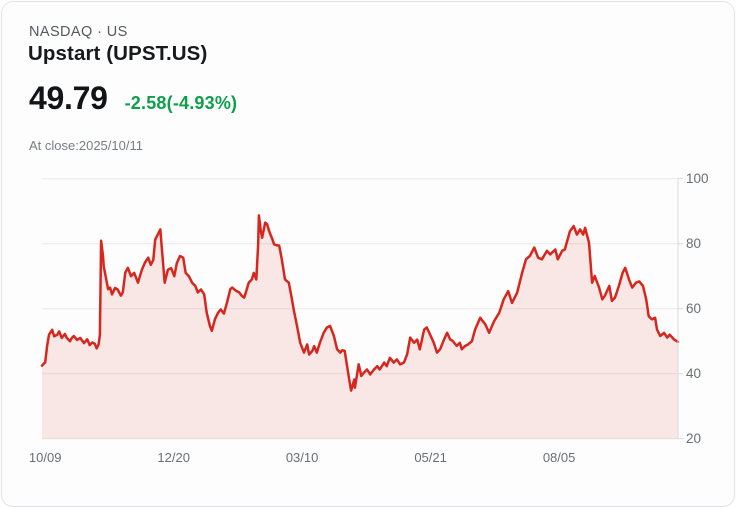 The image size is (736, 508). I want to click on y-axis-ticks, so click(680, 309).